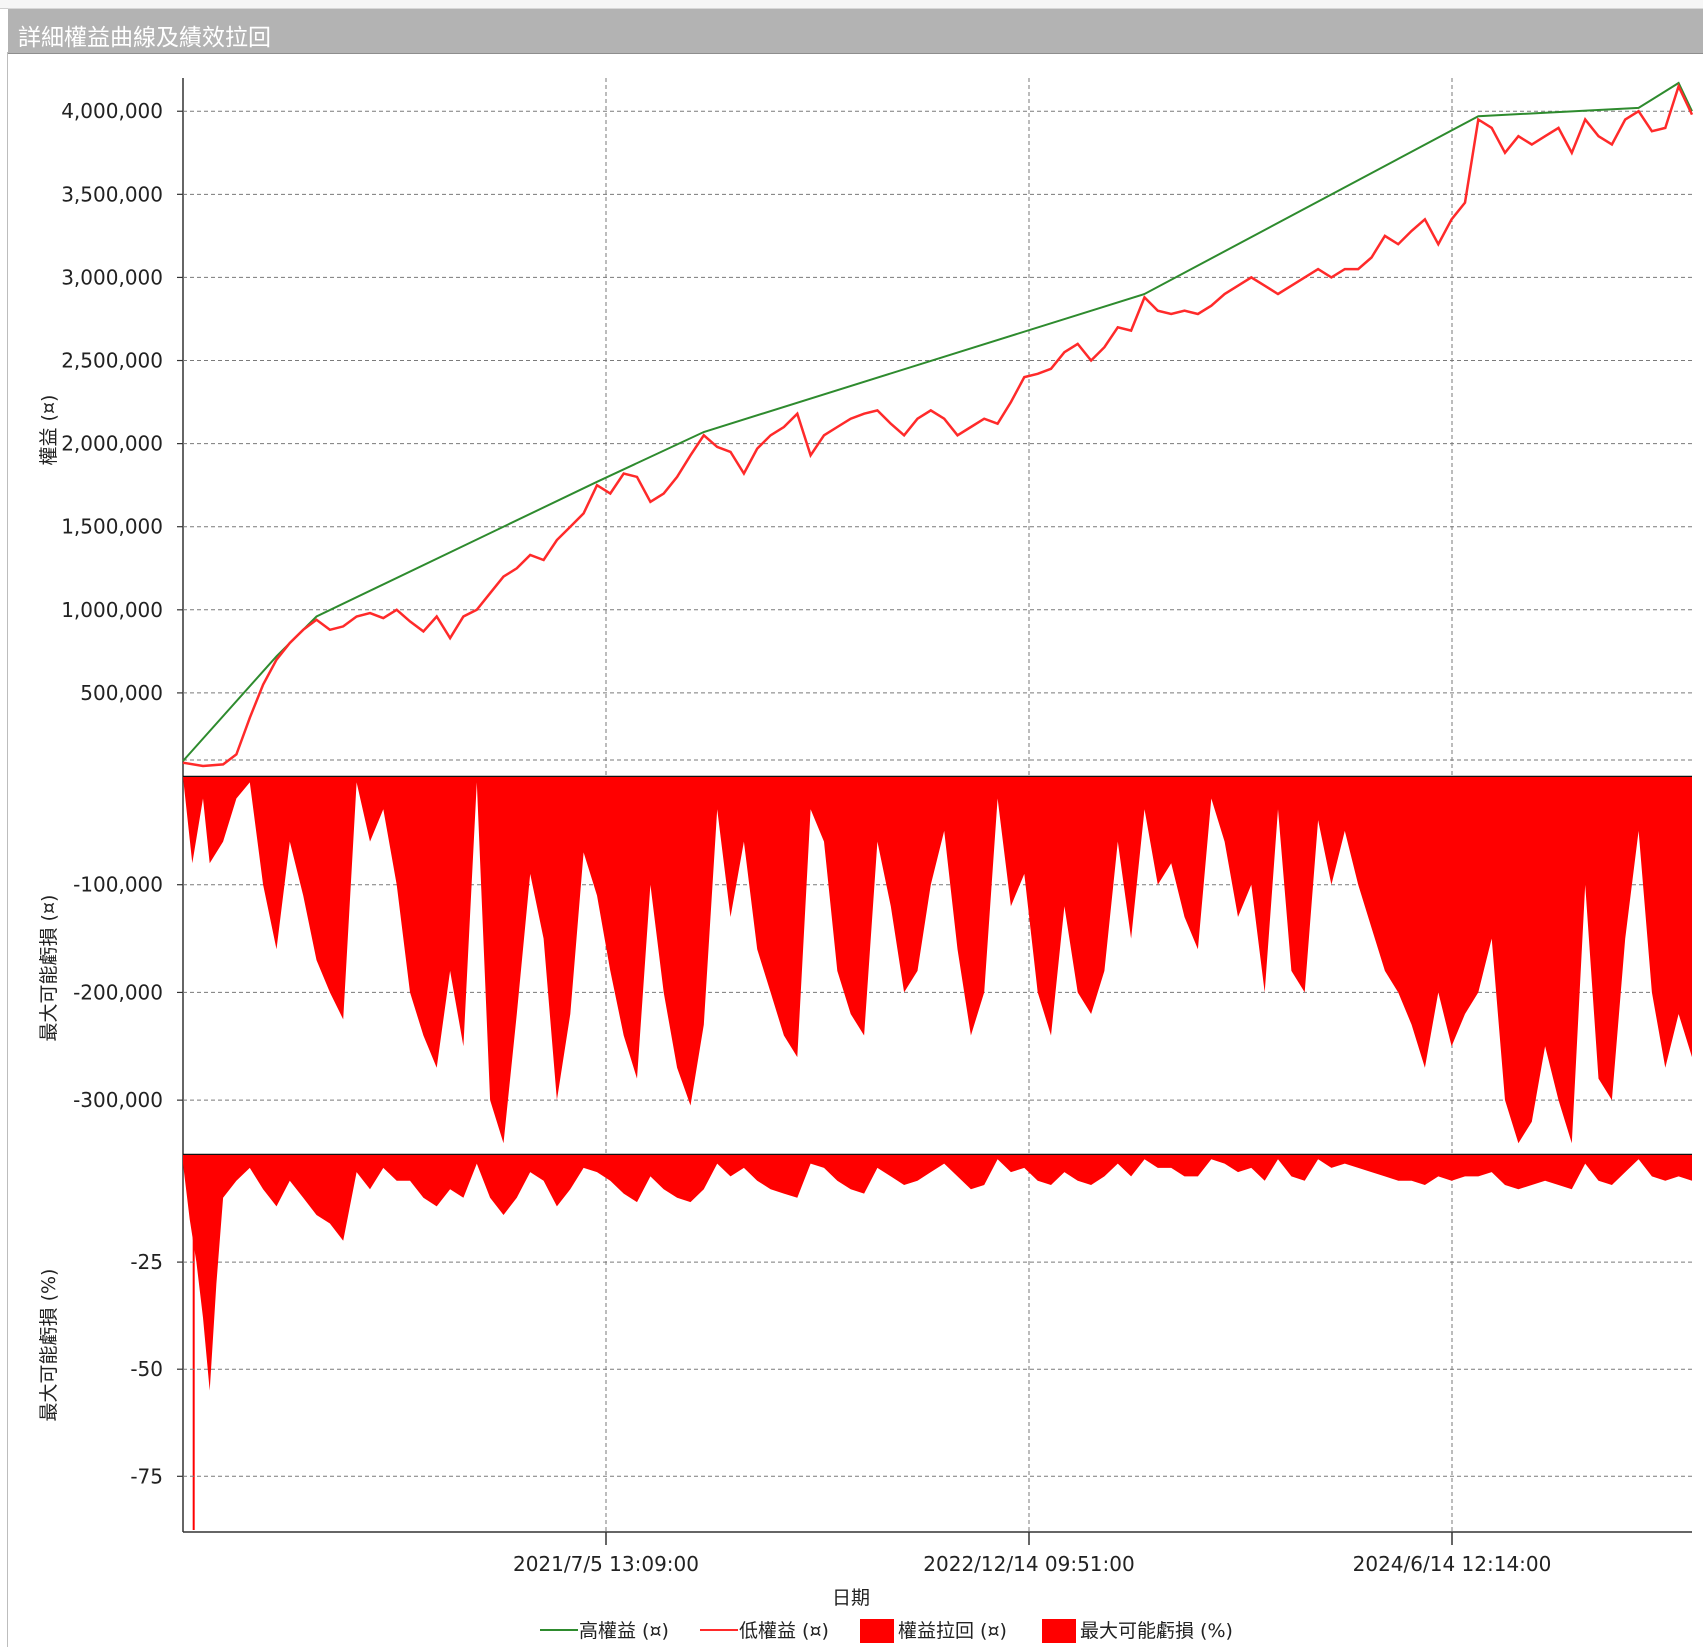 The width and height of the screenshot is (1703, 1647). What do you see at coordinates (1156, 1631) in the screenshot?
I see `legend-label-pct: 最大可能虧損 (%)` at bounding box center [1156, 1631].